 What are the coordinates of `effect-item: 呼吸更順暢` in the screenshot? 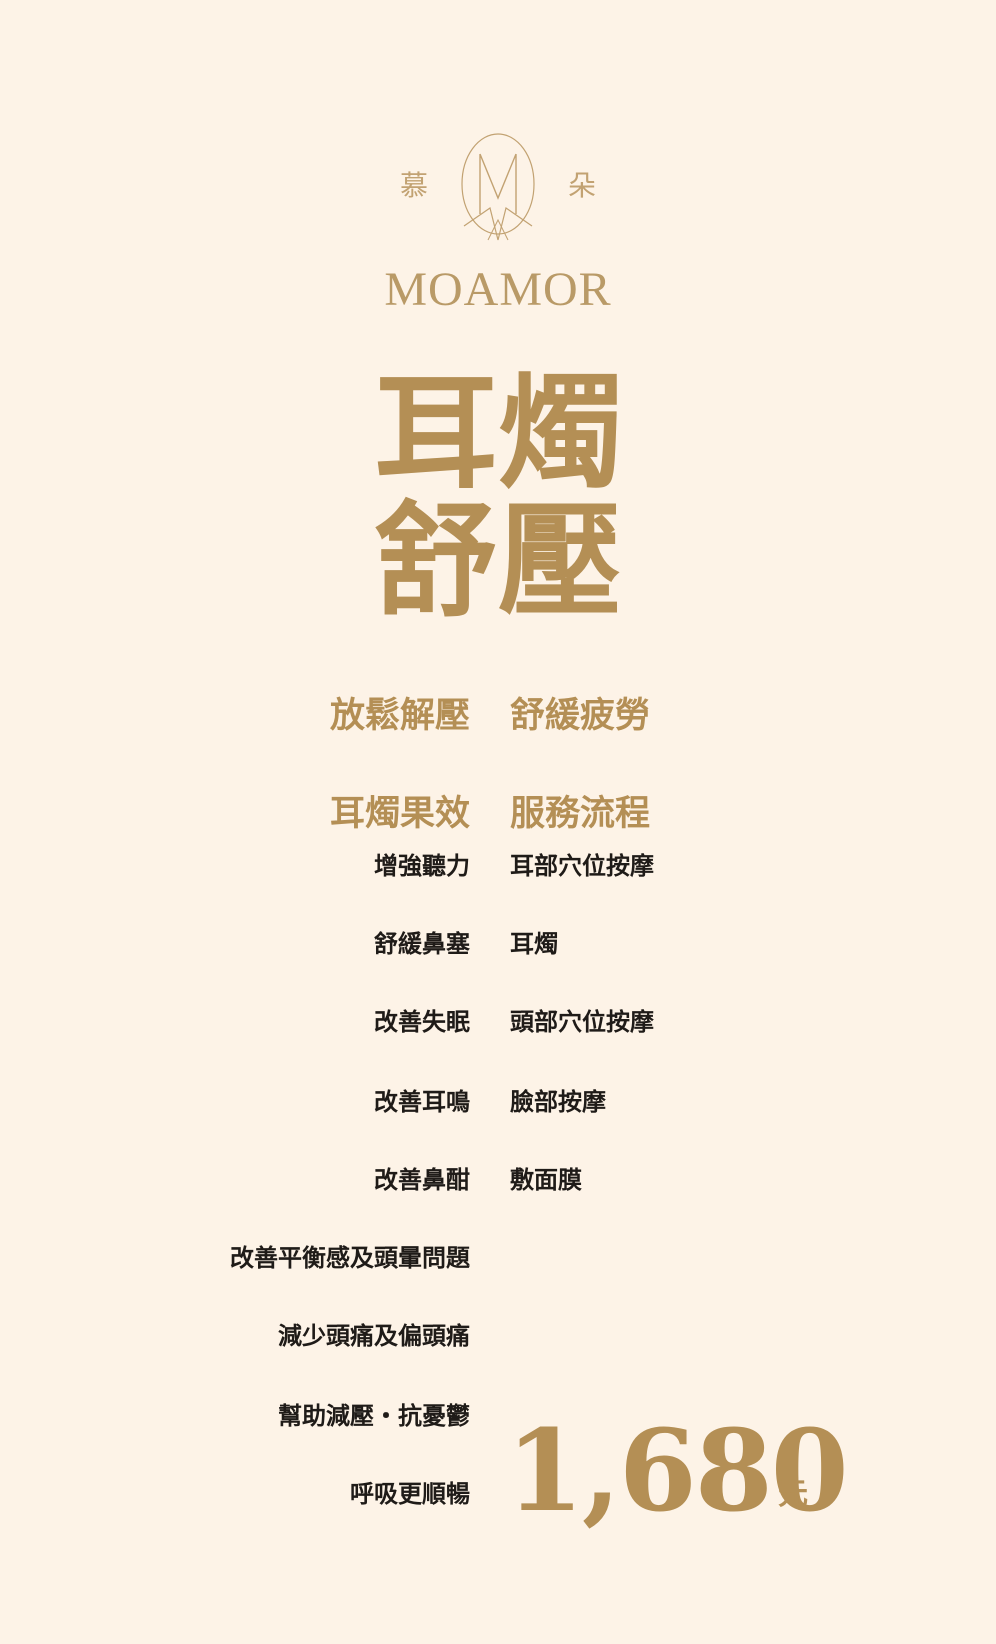 It's located at (410, 1493).